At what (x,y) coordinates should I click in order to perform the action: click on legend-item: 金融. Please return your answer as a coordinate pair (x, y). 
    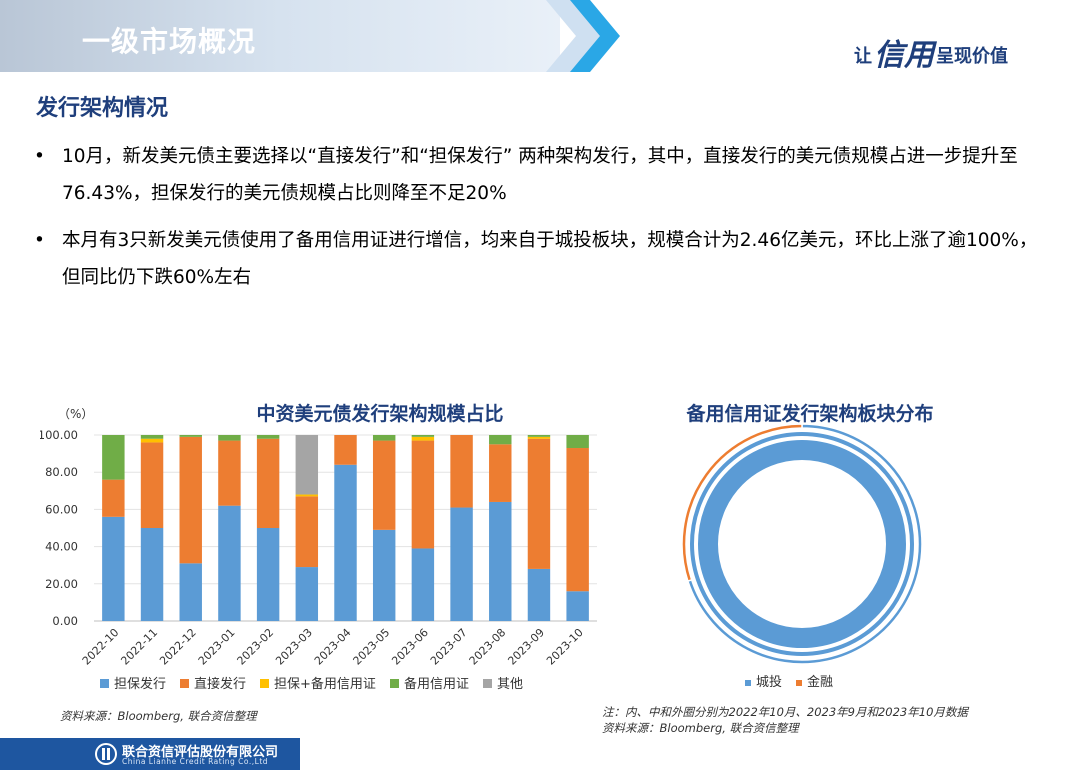
    Looking at the image, I should click on (814, 680).